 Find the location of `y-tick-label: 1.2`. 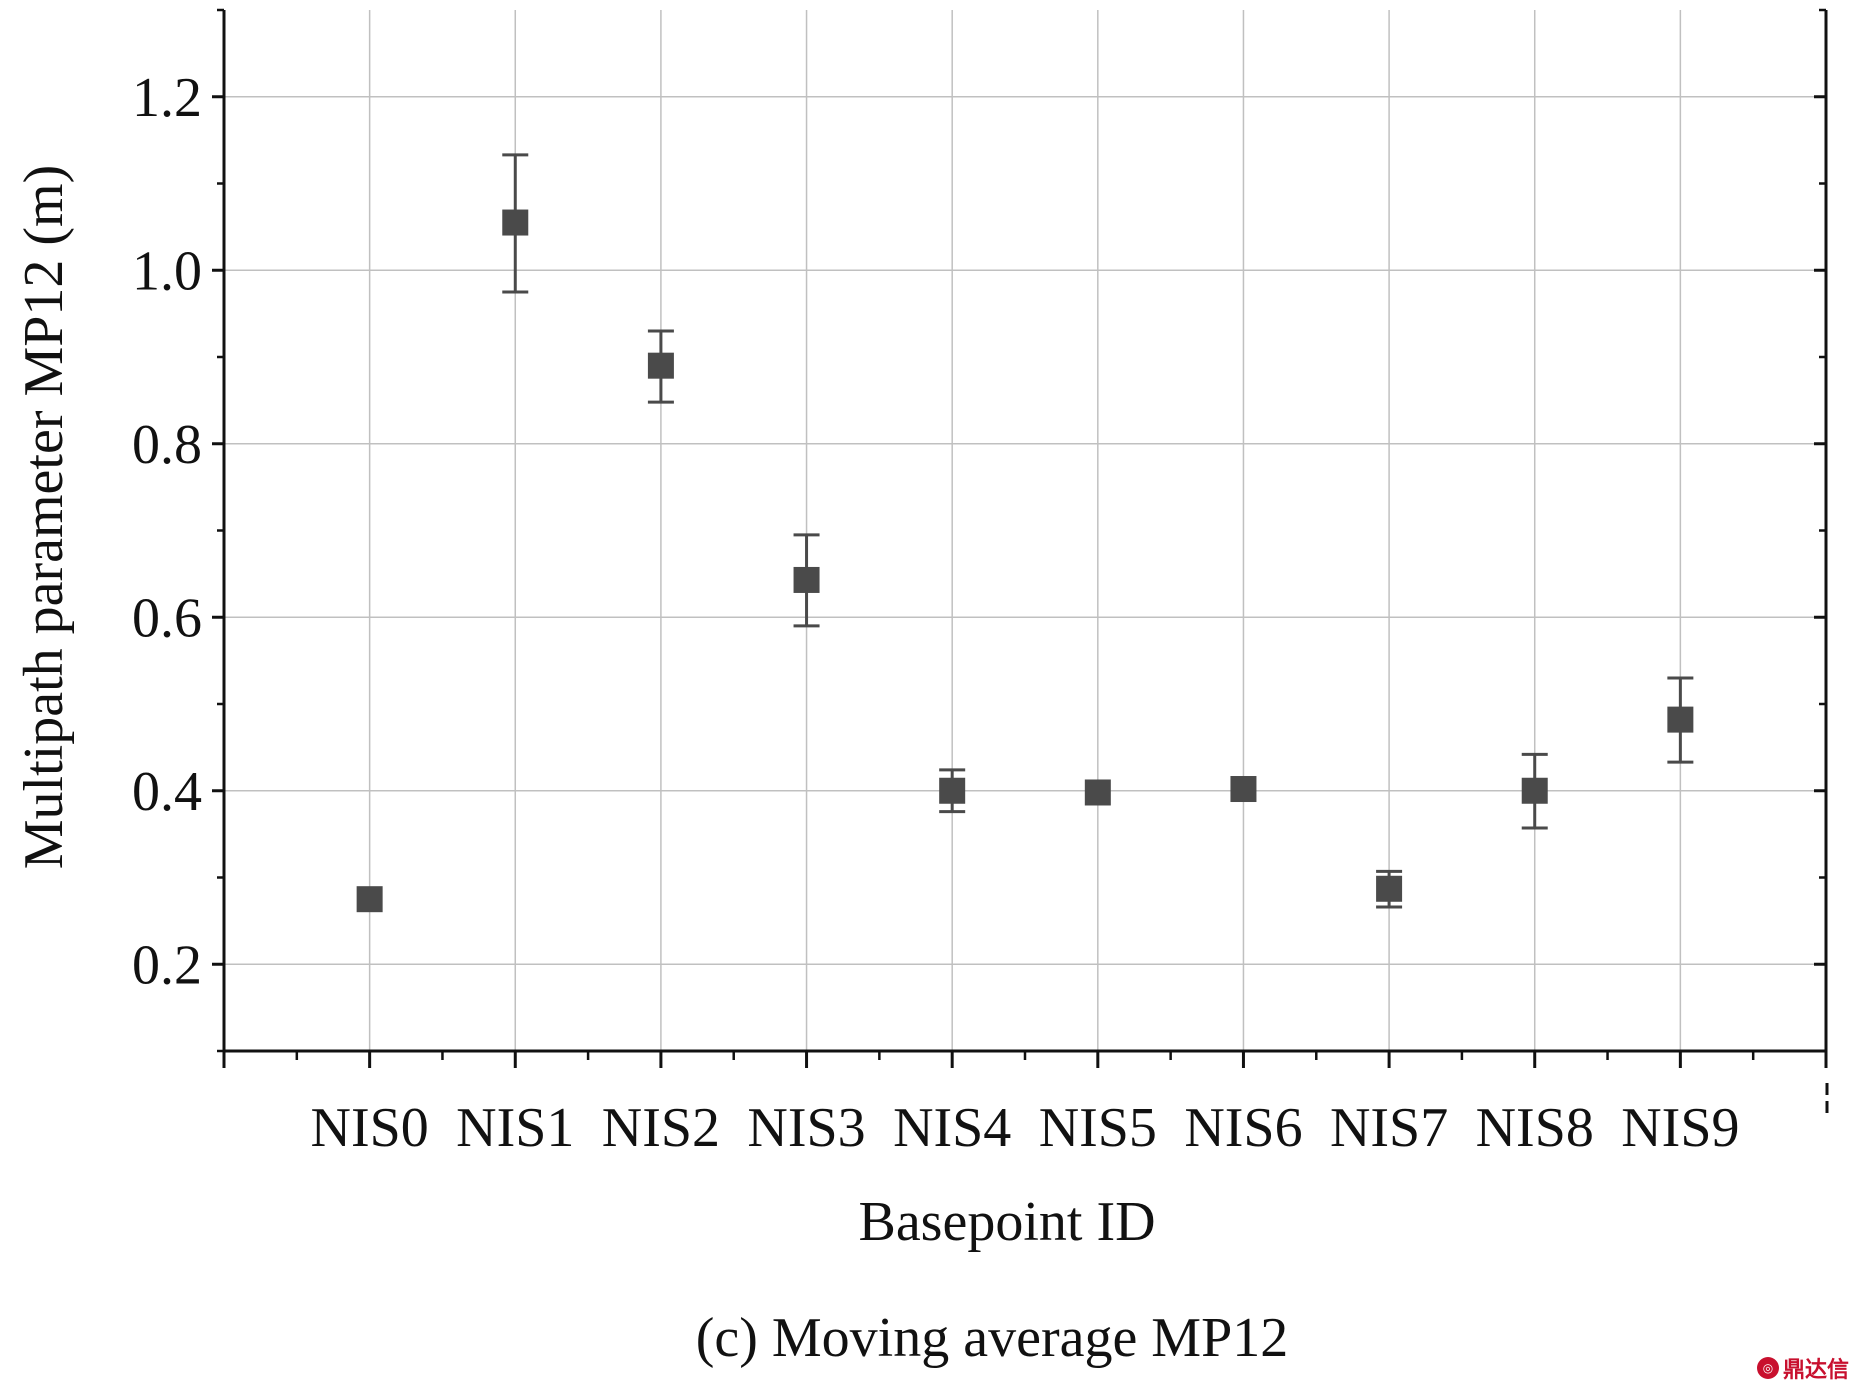

y-tick-label: 1.2 is located at coordinates (167, 98).